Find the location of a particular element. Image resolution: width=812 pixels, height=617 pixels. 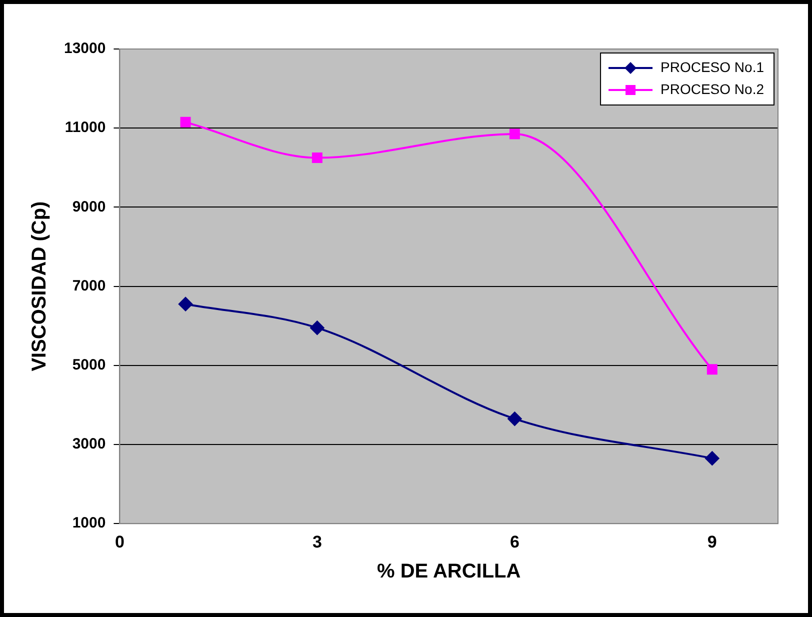

legend-label: PROCESO No.1 is located at coordinates (712, 66).